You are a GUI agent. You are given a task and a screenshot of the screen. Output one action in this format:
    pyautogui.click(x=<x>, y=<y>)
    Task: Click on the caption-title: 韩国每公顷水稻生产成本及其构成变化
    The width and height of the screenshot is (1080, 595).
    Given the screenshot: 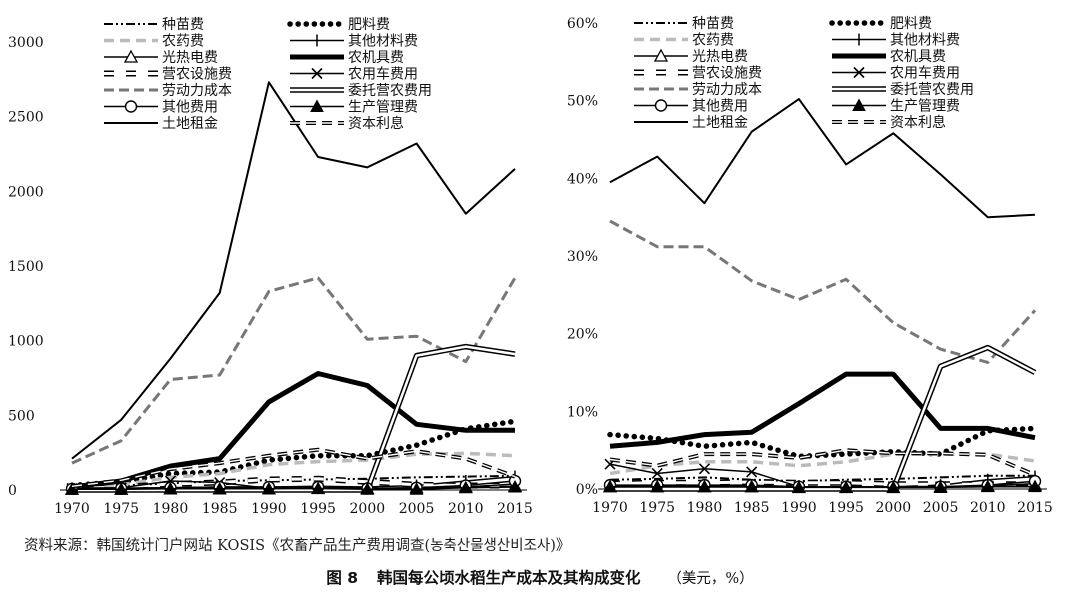 What is the action you would take?
    pyautogui.click(x=508, y=578)
    